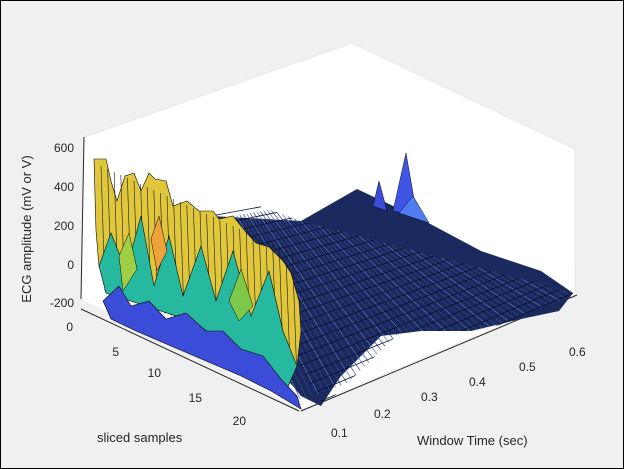 The height and width of the screenshot is (469, 624). I want to click on z-tick-label: 600, so click(64, 148).